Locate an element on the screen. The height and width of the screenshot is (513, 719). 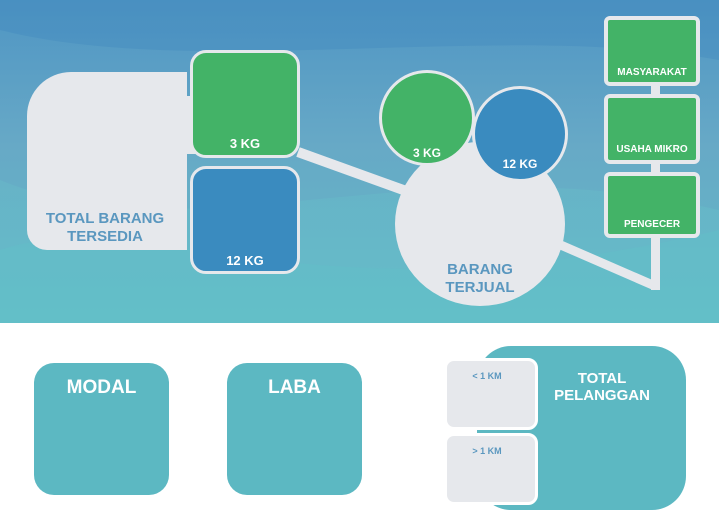
total-stock-card is located at coordinates (107, 161).